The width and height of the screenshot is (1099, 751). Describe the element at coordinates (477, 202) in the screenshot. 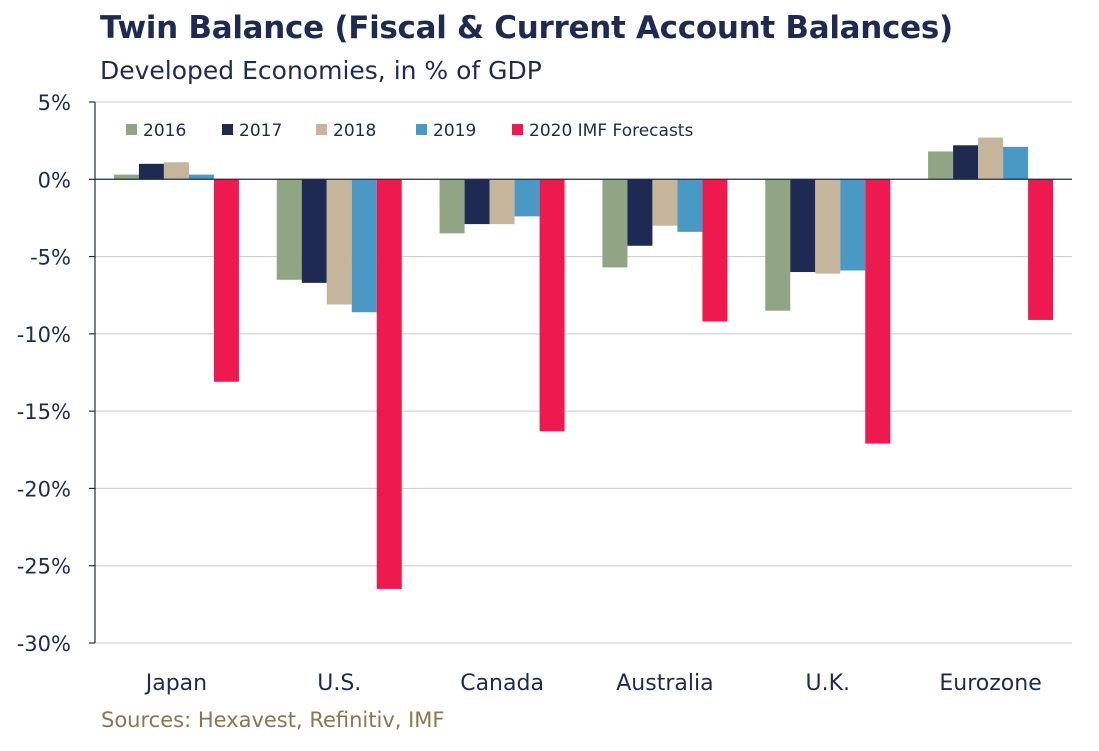

I see `bar-canada-2017` at that location.